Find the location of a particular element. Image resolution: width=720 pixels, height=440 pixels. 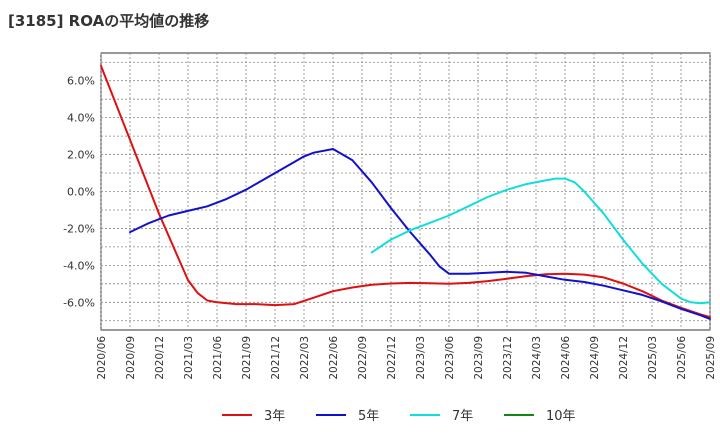

y-axis-ticks: -6.0% -4.0% -2.0% 0.0% 2.0% 4.0% 6.0% is located at coordinates (79, 192).